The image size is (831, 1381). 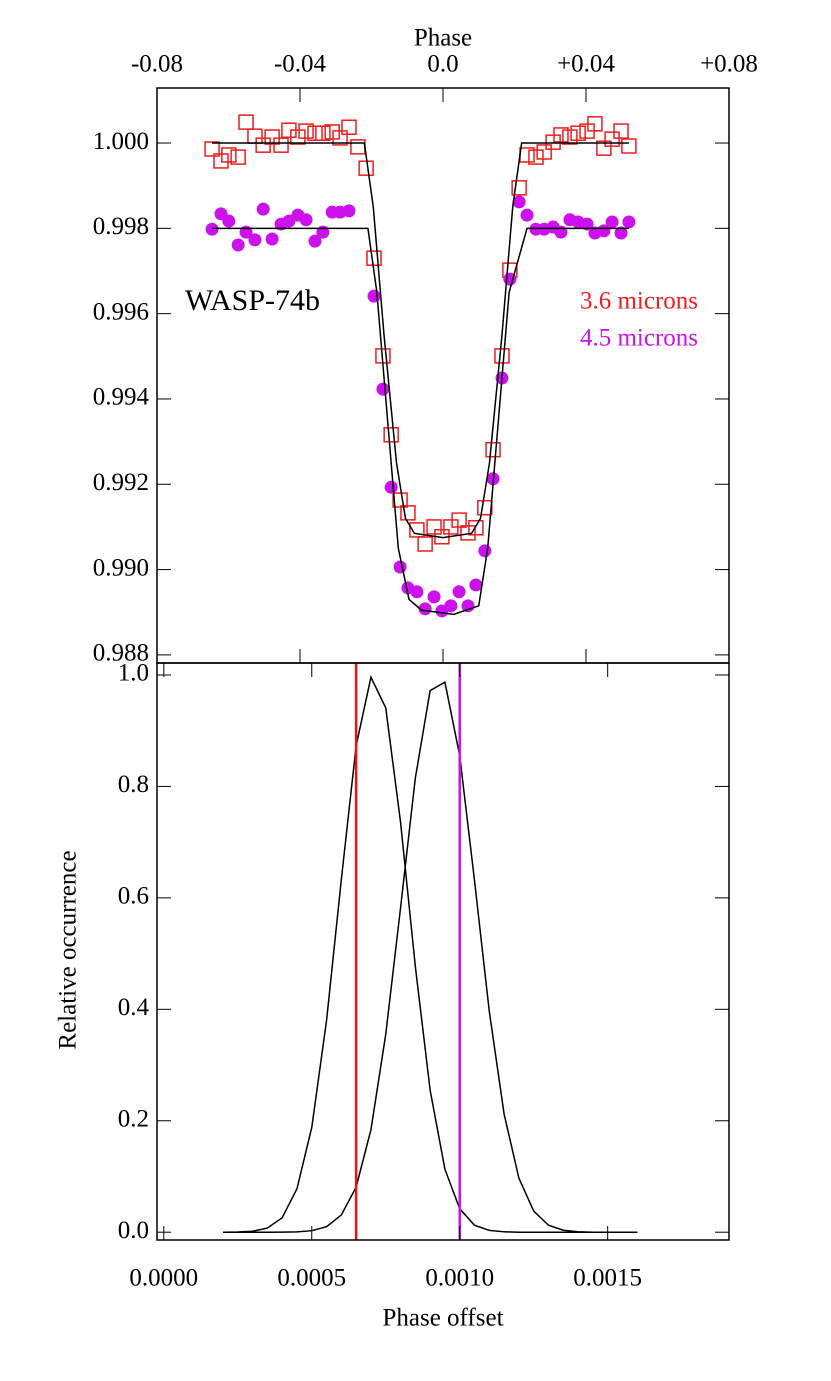 What do you see at coordinates (133, 1118) in the screenshot?
I see `y-tick-label: 0.2` at bounding box center [133, 1118].